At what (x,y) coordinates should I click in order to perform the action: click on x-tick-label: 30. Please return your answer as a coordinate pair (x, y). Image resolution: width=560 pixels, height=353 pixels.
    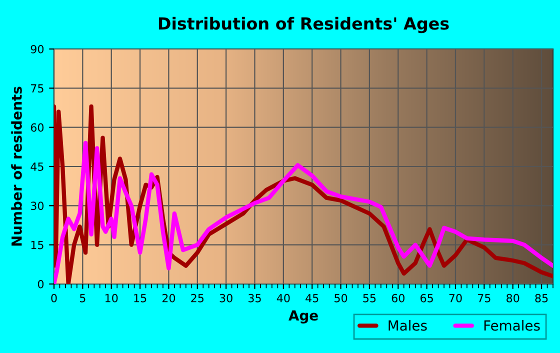
    Looking at the image, I should click on (226, 298).